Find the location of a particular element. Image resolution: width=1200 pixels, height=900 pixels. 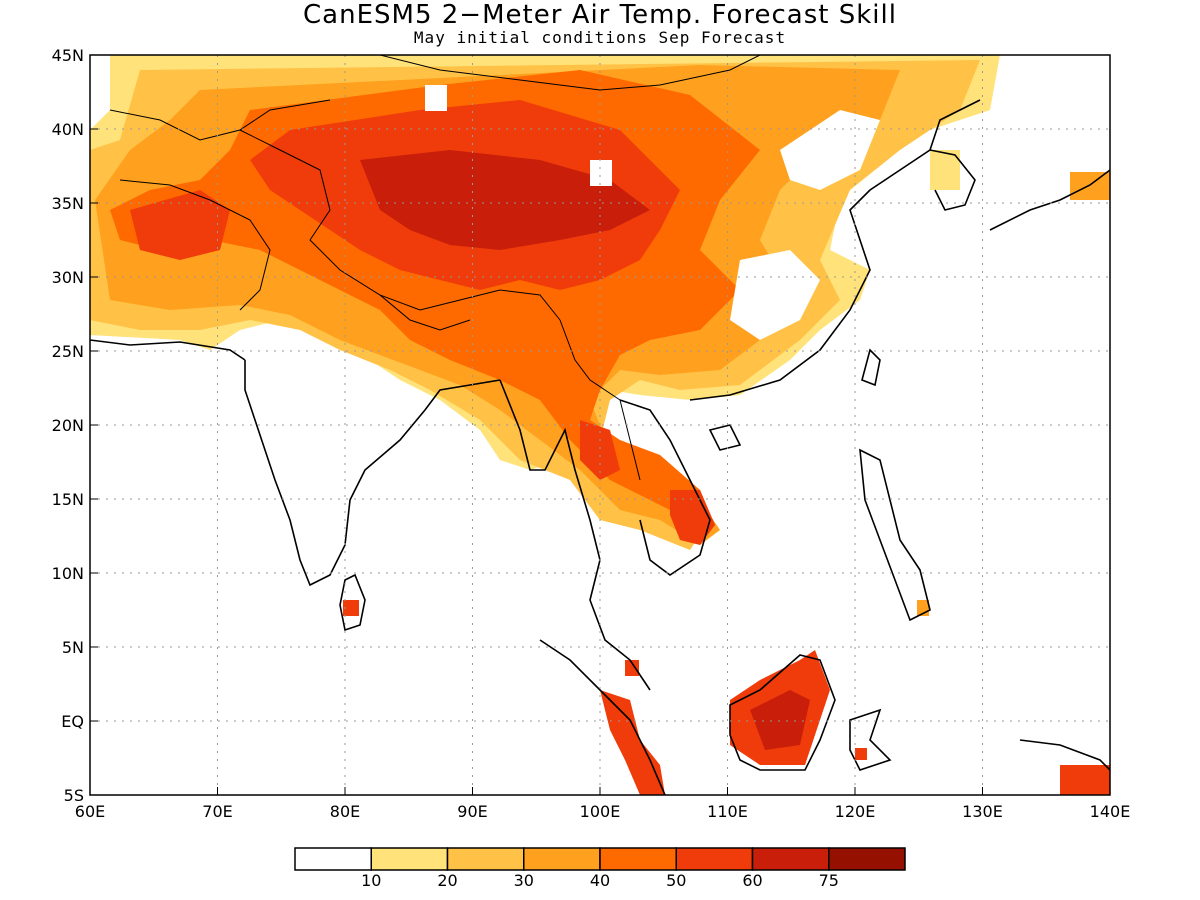

skill-region-borneo-core is located at coordinates (780, 720).